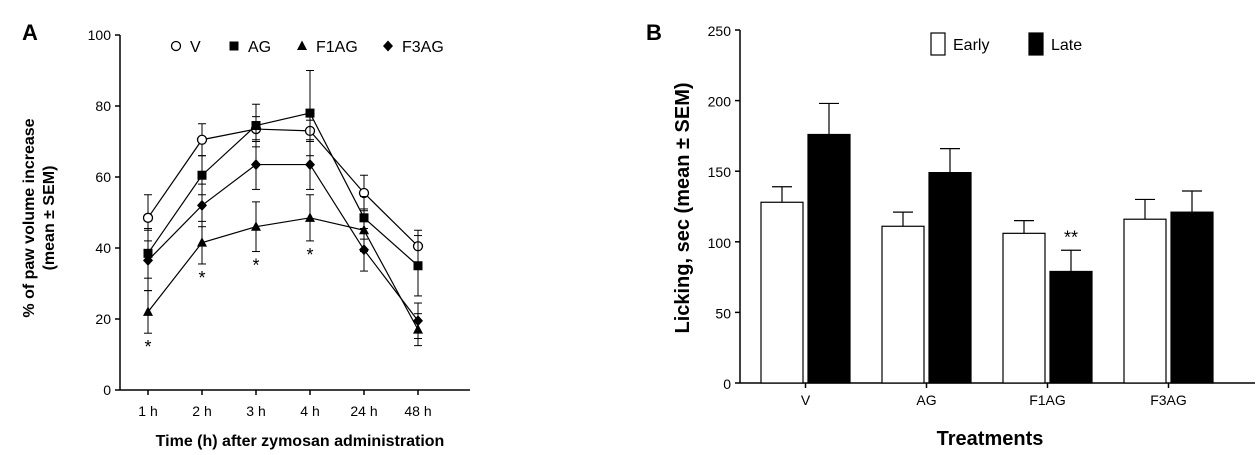  I want to click on panel-b-significance-mark: **, so click(1071, 237).